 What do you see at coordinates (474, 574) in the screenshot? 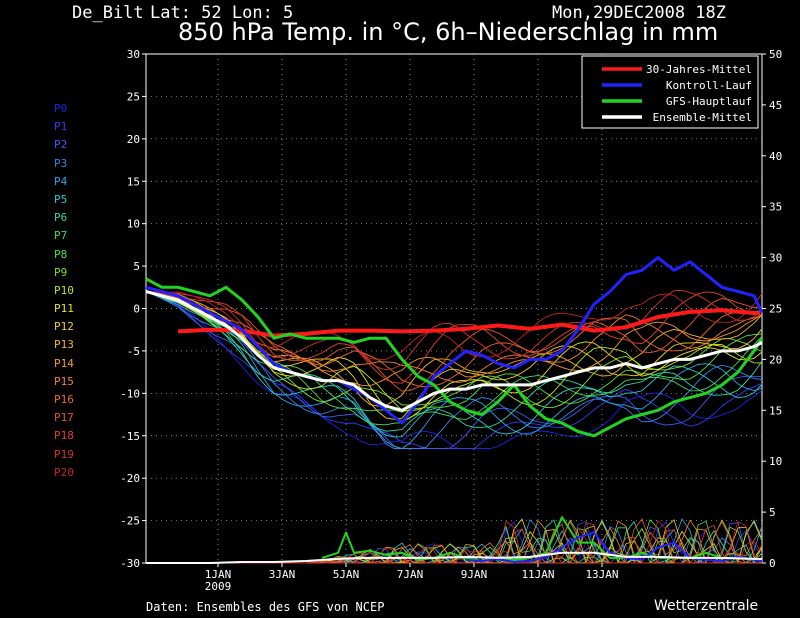
I see `x-tick-label: 9JAN` at bounding box center [474, 574].